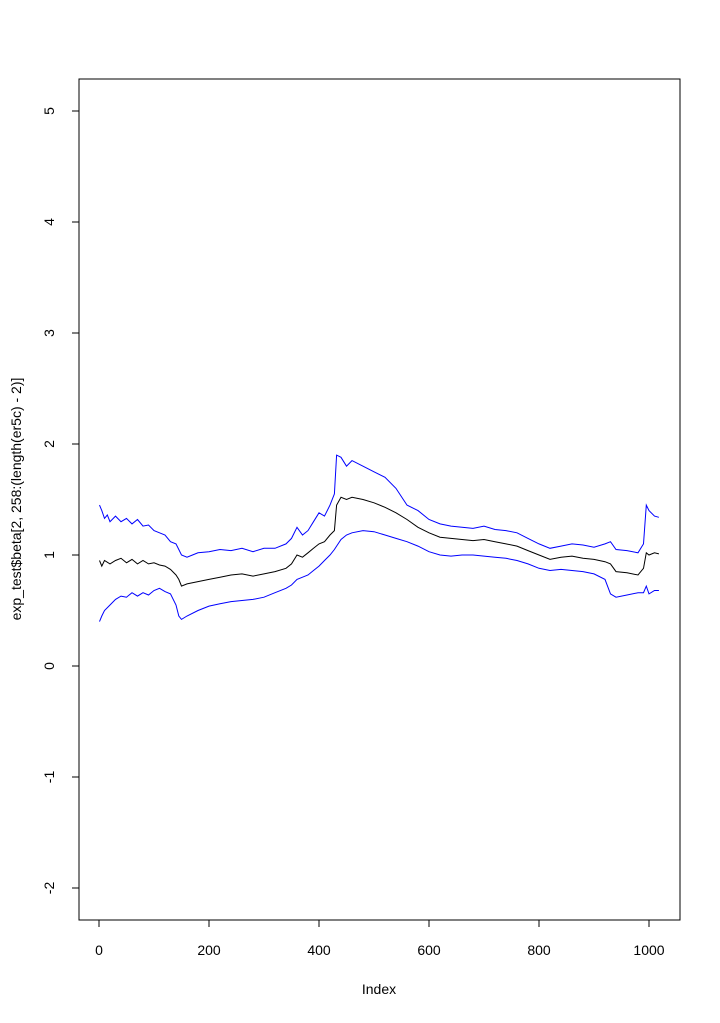 The width and height of the screenshot is (720, 1023). What do you see at coordinates (49, 444) in the screenshot?
I see `y-tick-label: 2` at bounding box center [49, 444].